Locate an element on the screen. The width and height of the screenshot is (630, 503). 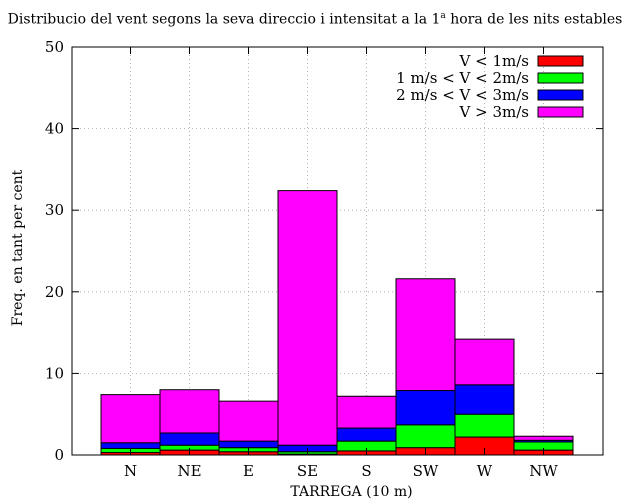
x-tick-label: N is located at coordinates (130, 471).